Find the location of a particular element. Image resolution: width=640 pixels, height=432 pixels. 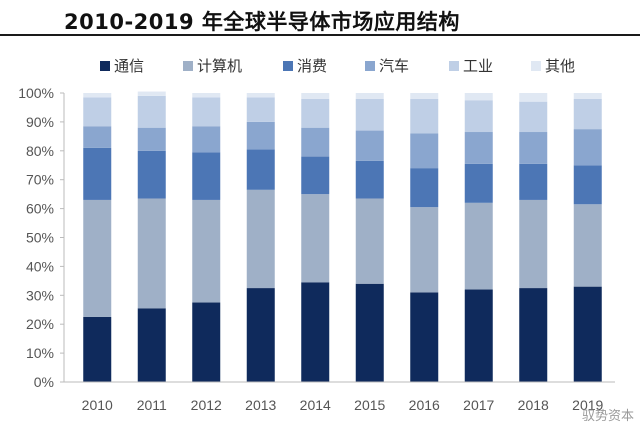

x-tick-label: 2012 is located at coordinates (206, 405).